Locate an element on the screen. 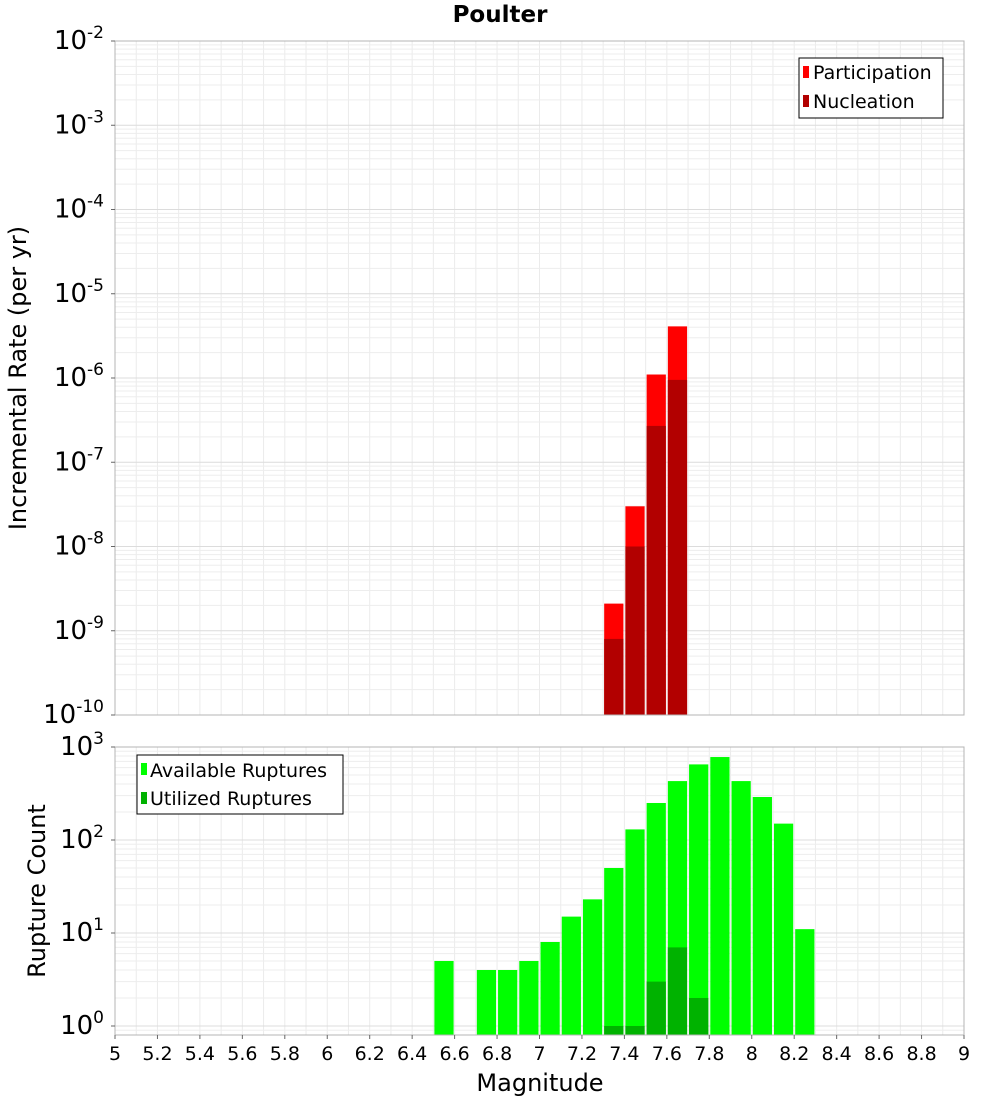 The image size is (1000, 1104). x-tick-label: 5.2 is located at coordinates (157, 1054).